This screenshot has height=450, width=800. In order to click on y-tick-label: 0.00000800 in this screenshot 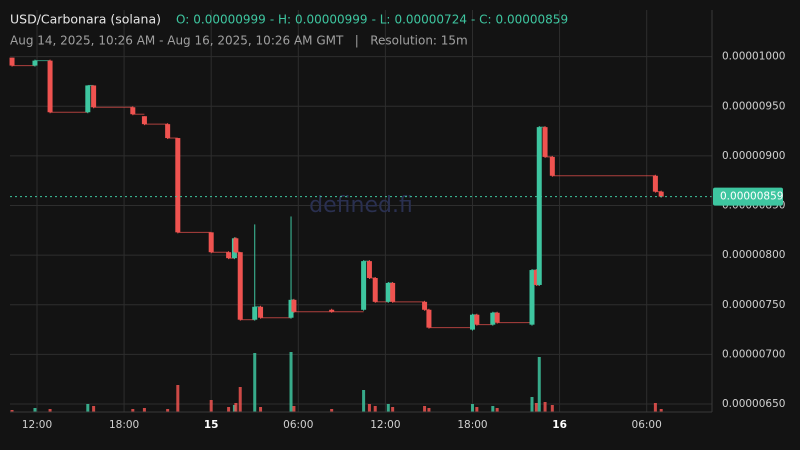, I will do `click(753, 255)`.